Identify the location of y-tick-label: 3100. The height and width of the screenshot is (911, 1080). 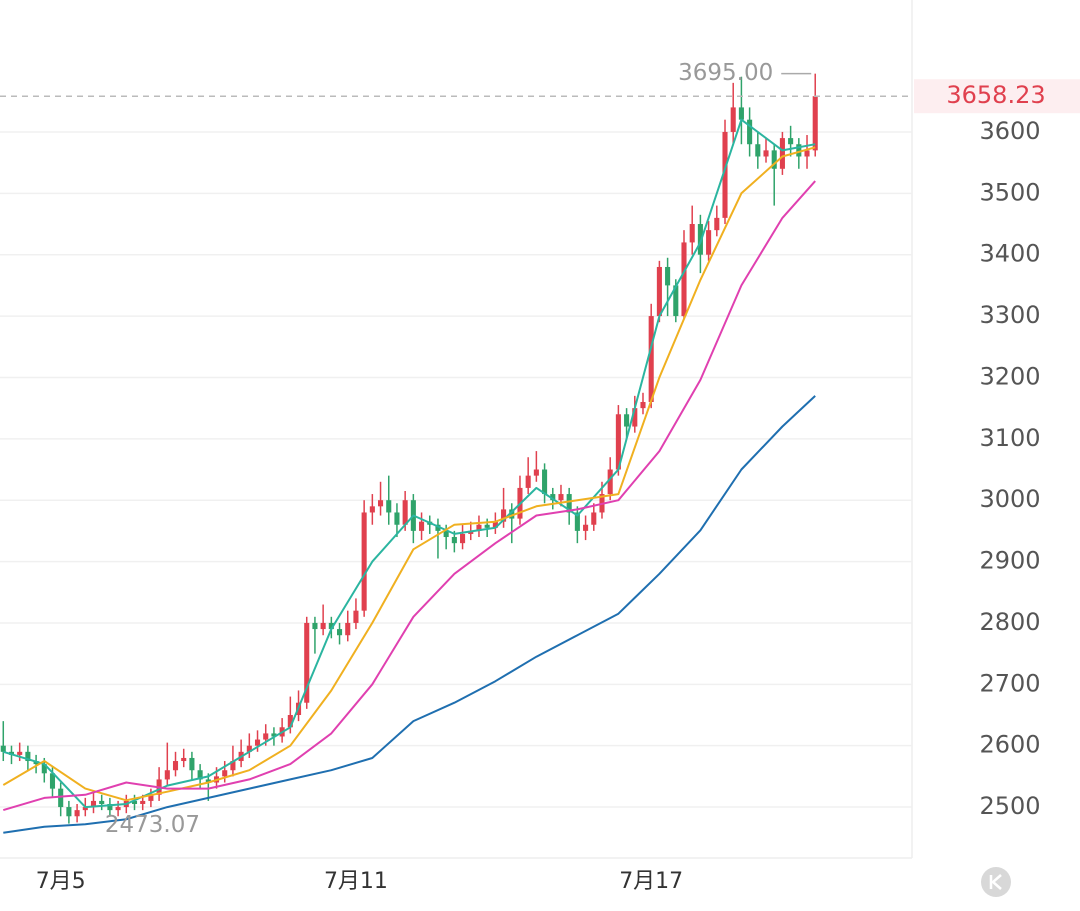
(1009, 438).